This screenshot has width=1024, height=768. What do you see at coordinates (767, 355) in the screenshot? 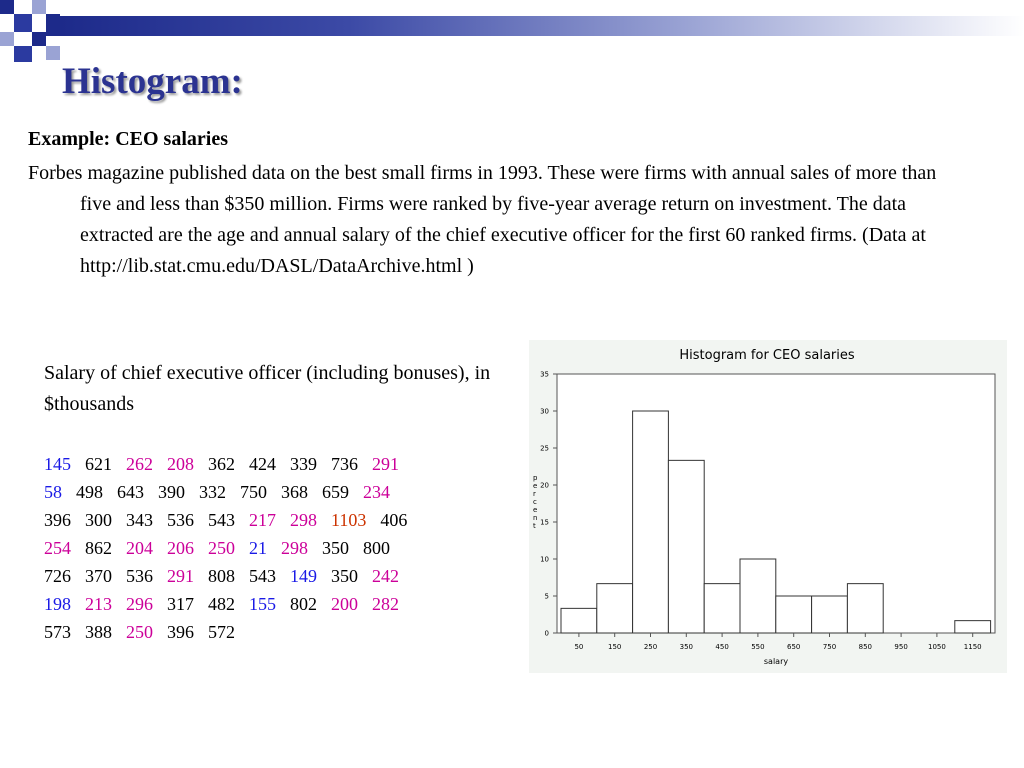
I see `chart-title: Histogram for CEO salaries` at bounding box center [767, 355].